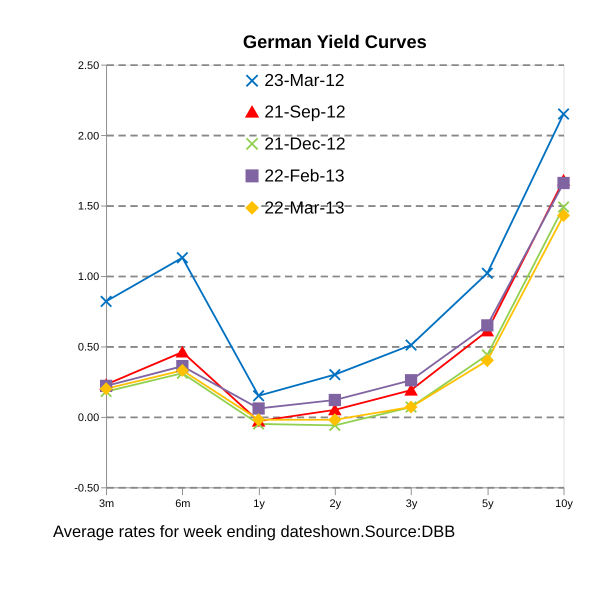  I want to click on legend-label: 23-Mar-12, so click(304, 80).